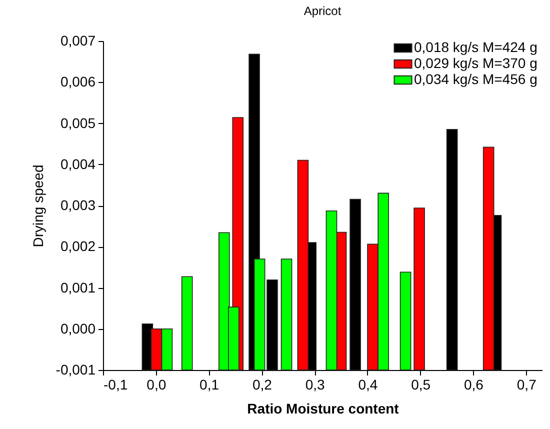  Describe the element at coordinates (156, 384) in the screenshot. I see `x-tick-label: 0,0` at that location.